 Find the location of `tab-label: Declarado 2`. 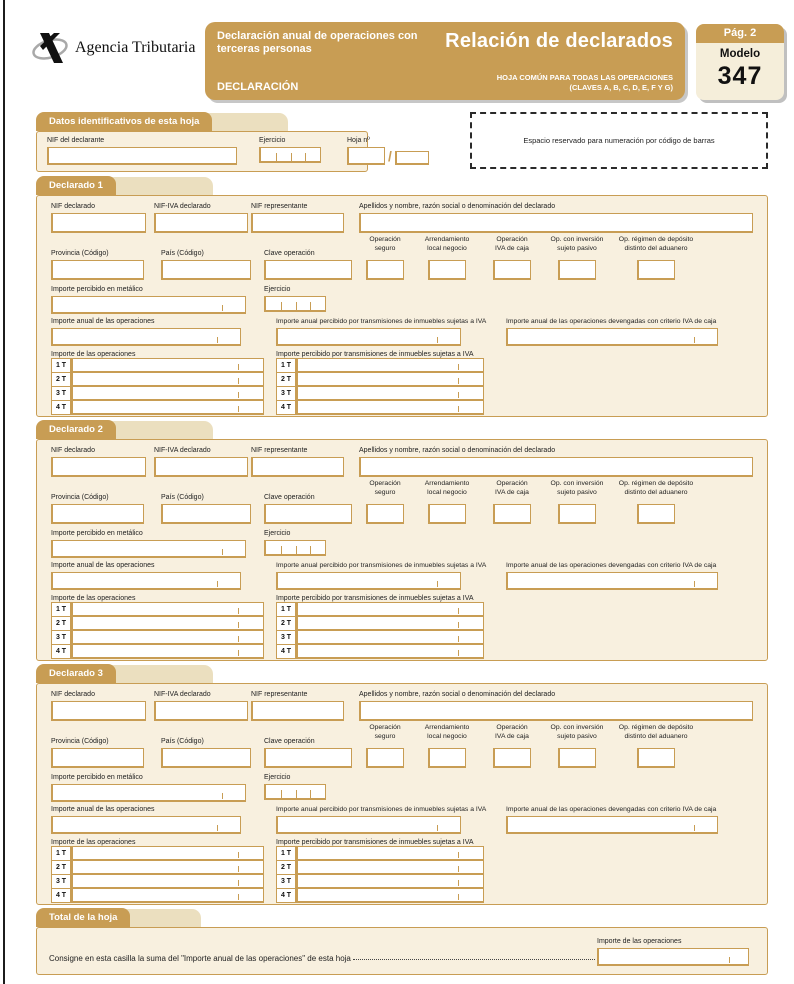

tab-label: Declarado 2 is located at coordinates (76, 429).